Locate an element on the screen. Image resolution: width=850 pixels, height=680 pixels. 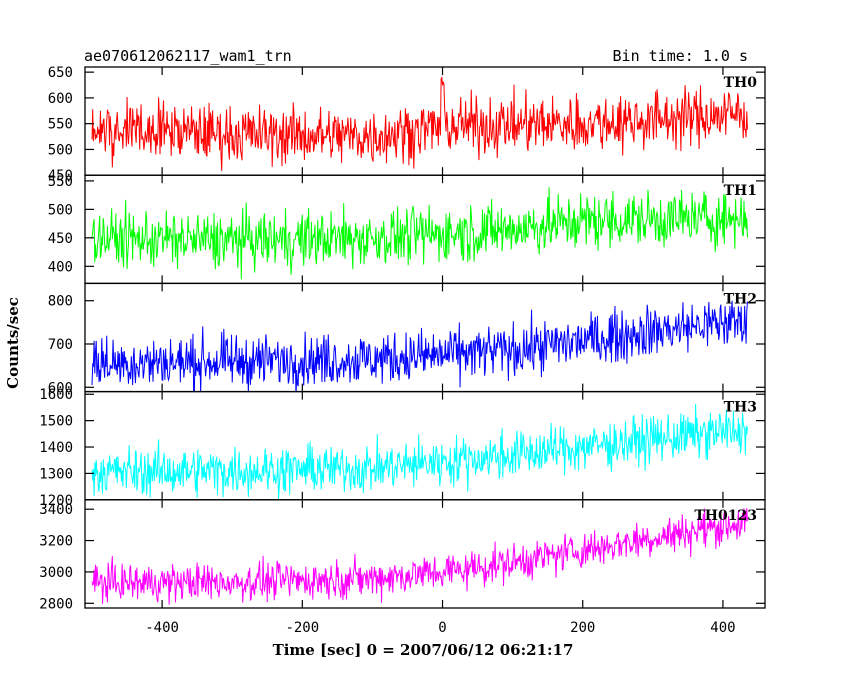
x-tick-label: -200 is located at coordinates (302, 628).